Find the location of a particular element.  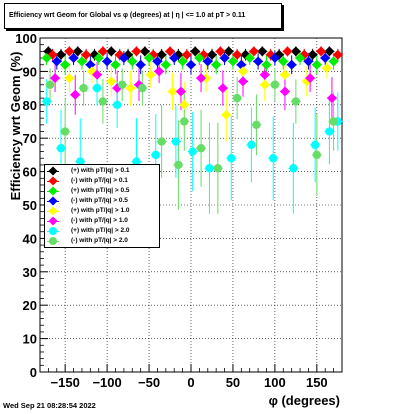

legend-label: (-) with pT/|q| > 0.5 is located at coordinates (99, 200).